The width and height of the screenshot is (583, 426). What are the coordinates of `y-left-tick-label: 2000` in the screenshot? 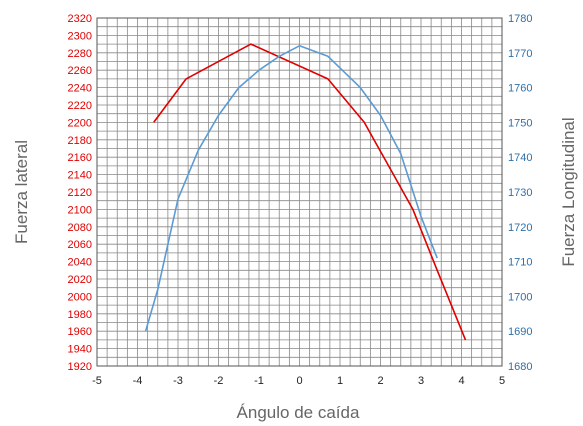 It's located at (80, 297).